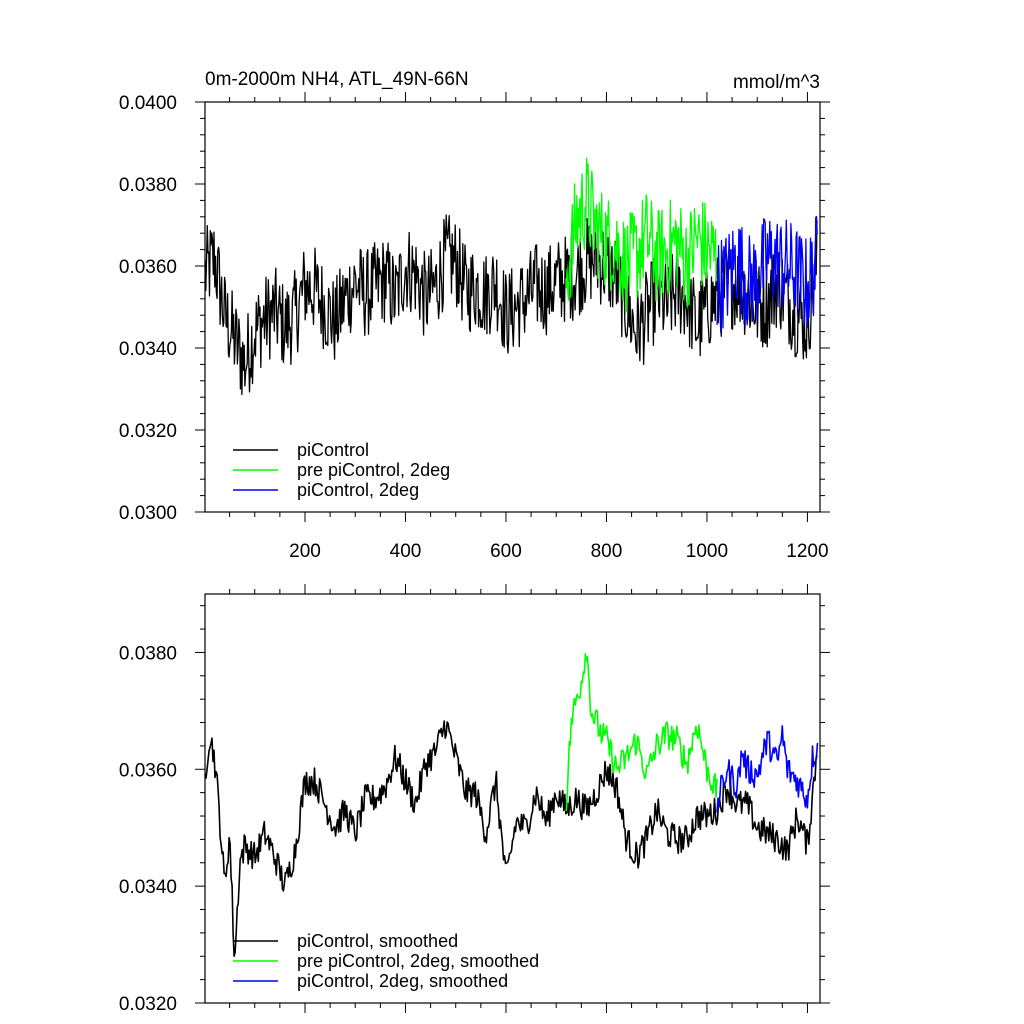 The image size is (1024, 1024). What do you see at coordinates (305, 551) in the screenshot?
I see `x-tick-label: 200` at bounding box center [305, 551].